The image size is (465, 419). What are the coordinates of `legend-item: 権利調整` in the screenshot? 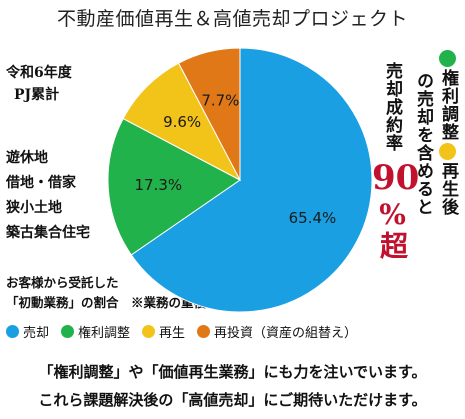 It's located at (95, 331).